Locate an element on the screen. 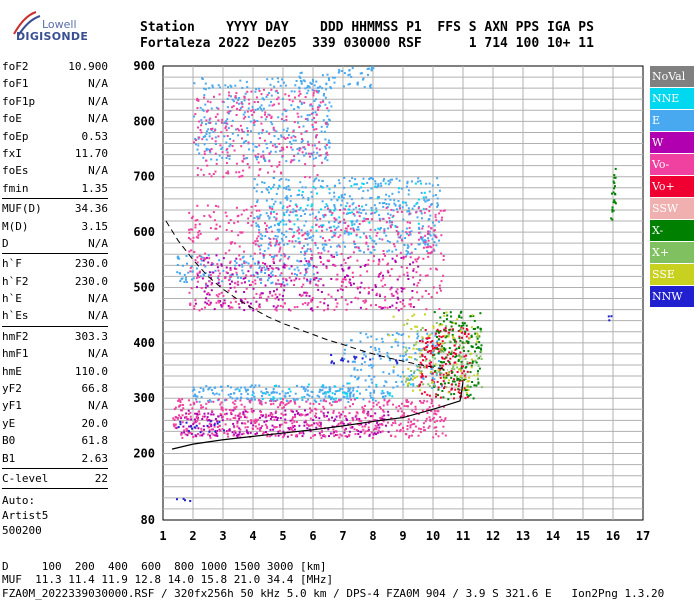 This screenshot has width=700, height=600. param-label: foF2 is located at coordinates (15, 66).